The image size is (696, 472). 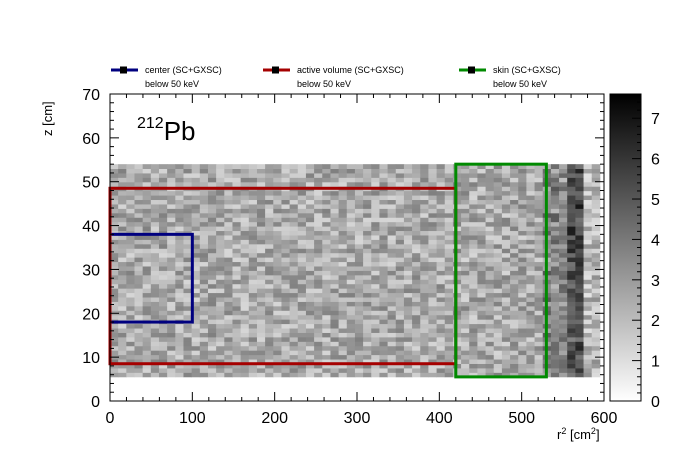 What do you see at coordinates (520, 84) in the screenshot?
I see `legend-sublabel-skin: below 50 keV` at bounding box center [520, 84].